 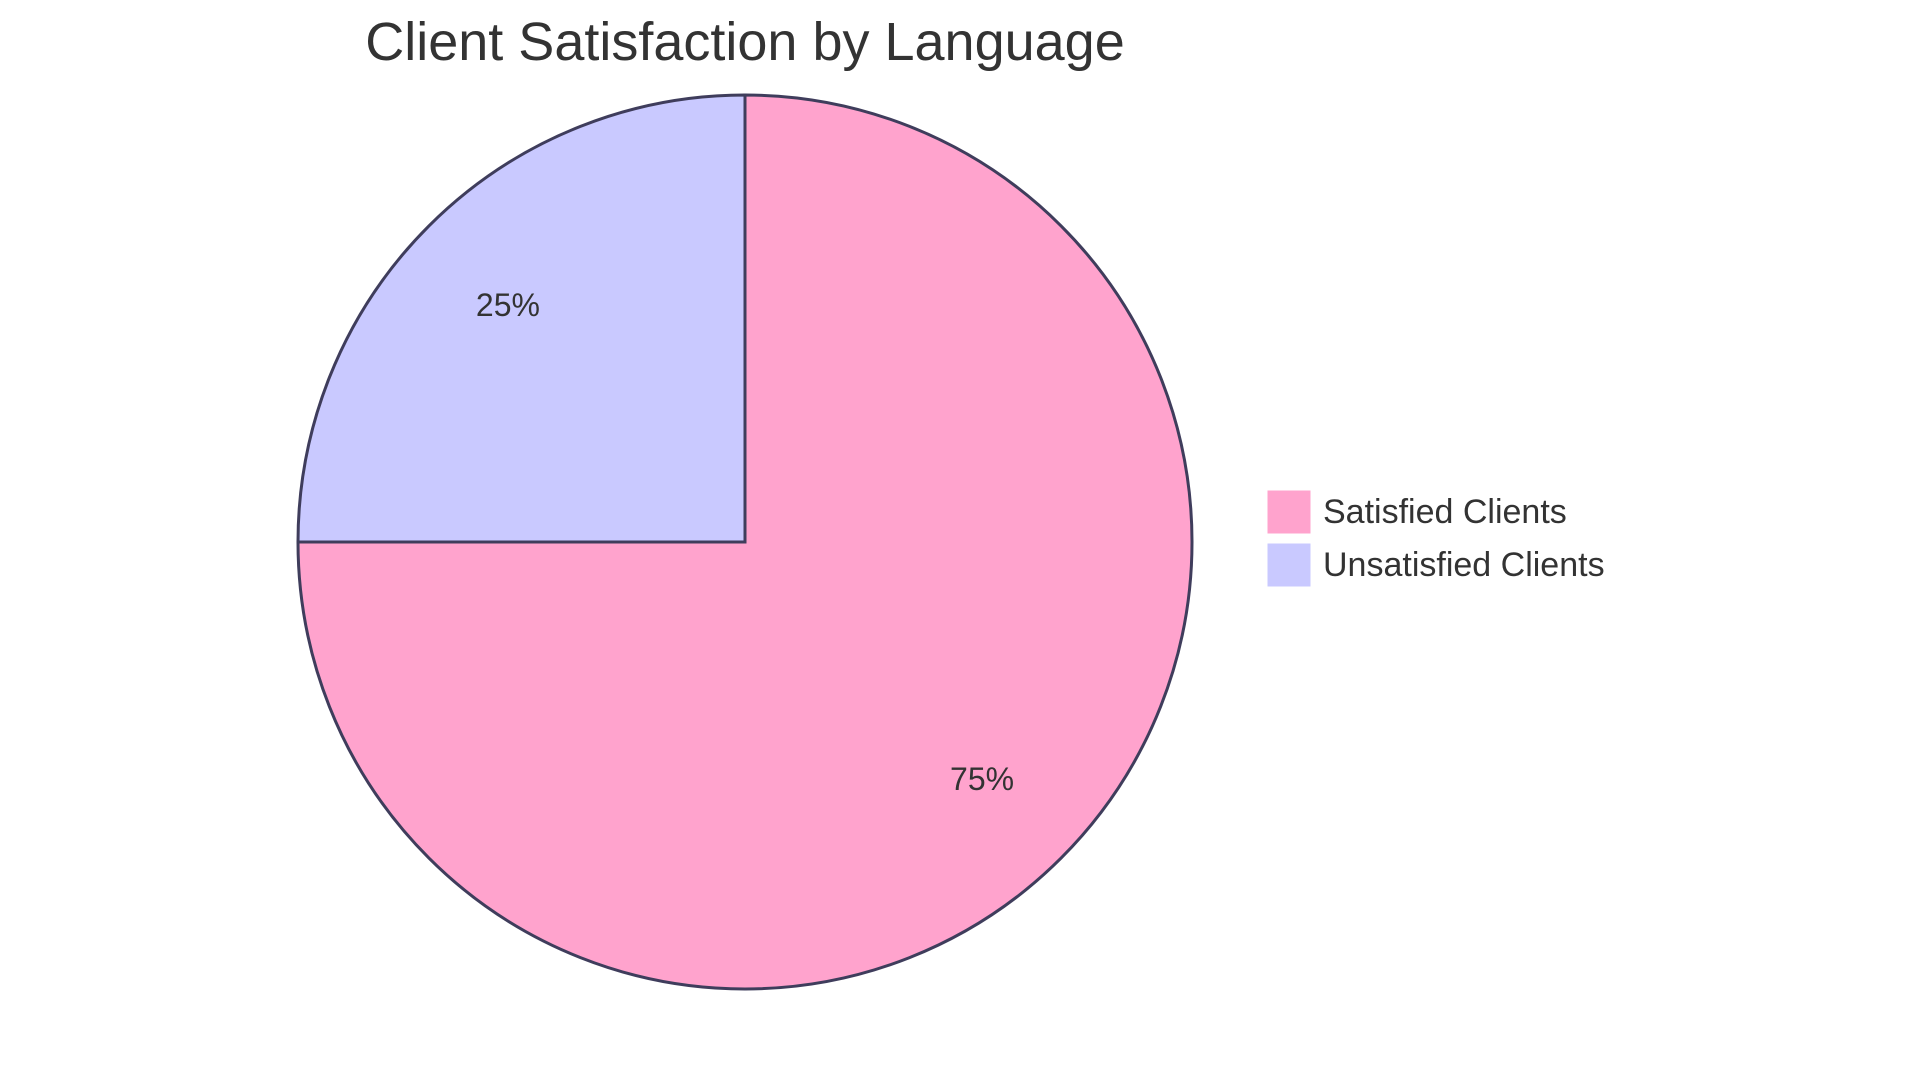 I want to click on chart-title: Client Satisfaction by Language, so click(x=745, y=42).